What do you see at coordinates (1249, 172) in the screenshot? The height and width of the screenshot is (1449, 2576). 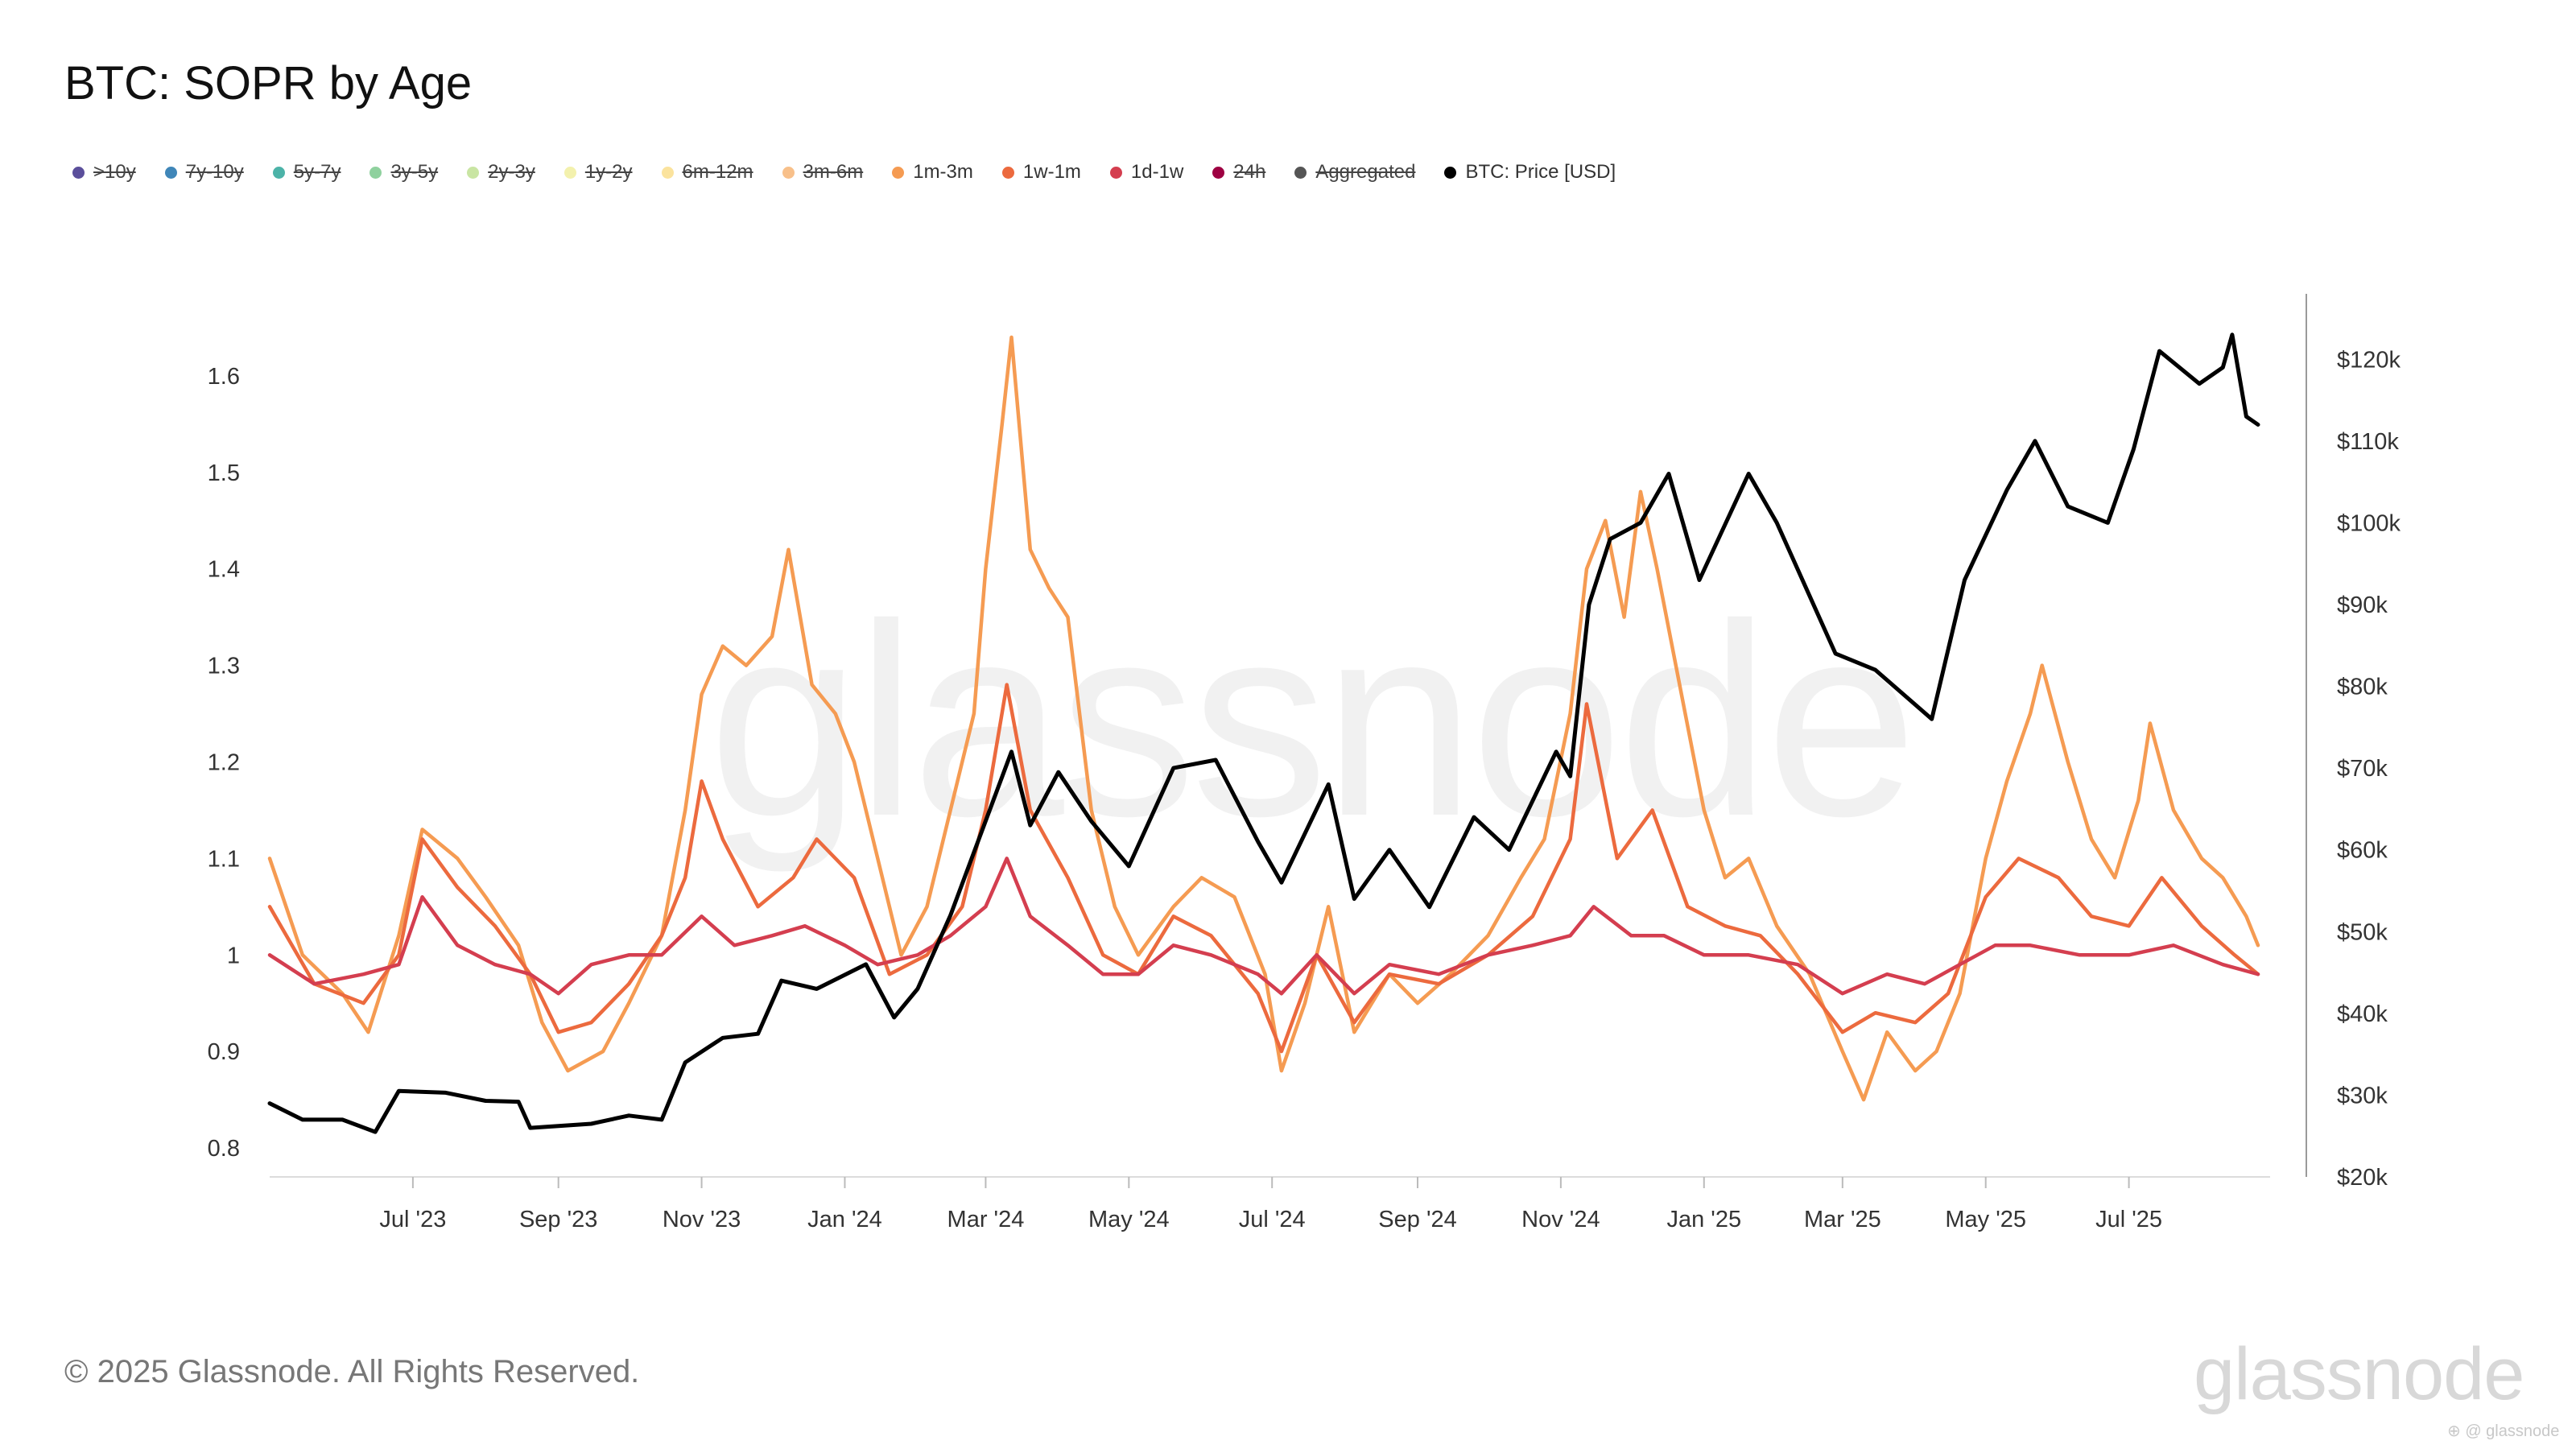 I see `legend-label: 24h` at bounding box center [1249, 172].